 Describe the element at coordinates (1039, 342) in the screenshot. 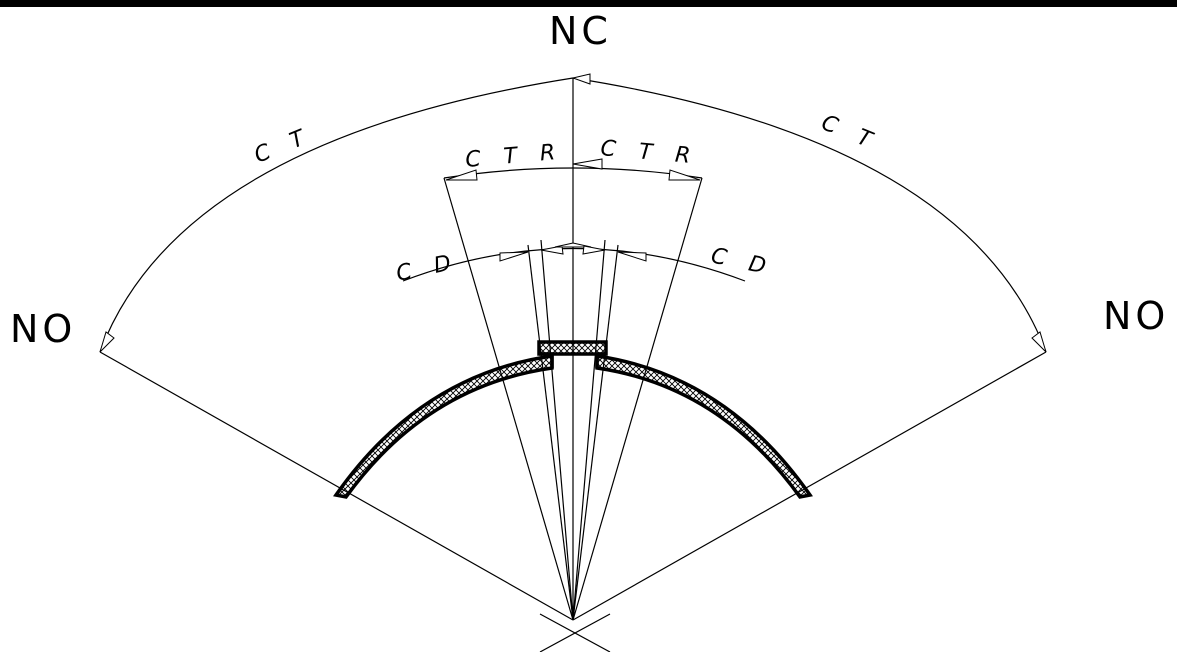

I see `ct-right-arrowhead` at that location.